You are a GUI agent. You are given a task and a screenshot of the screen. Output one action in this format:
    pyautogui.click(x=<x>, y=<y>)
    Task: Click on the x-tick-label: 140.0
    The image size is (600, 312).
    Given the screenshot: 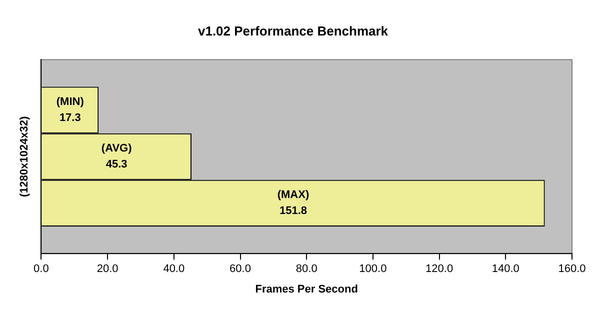 What is the action you would take?
    pyautogui.click(x=506, y=269)
    